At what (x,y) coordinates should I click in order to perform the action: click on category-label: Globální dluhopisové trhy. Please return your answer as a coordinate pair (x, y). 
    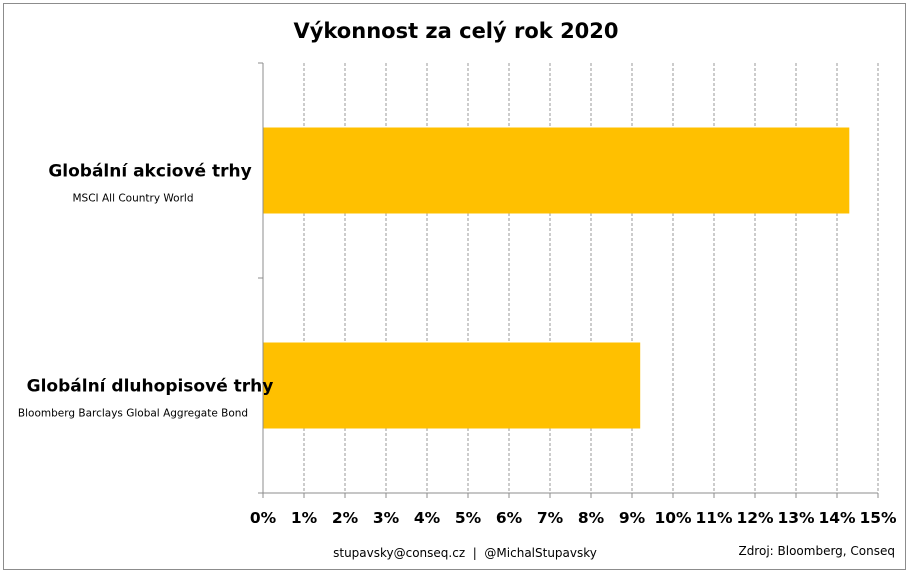
    Looking at the image, I should click on (150, 387).